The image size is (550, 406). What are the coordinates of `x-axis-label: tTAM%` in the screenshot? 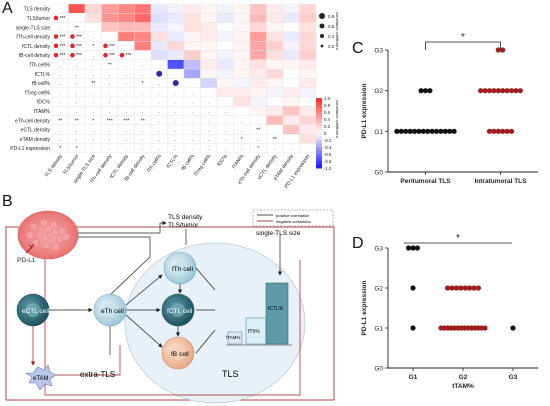 It's located at (463, 386).